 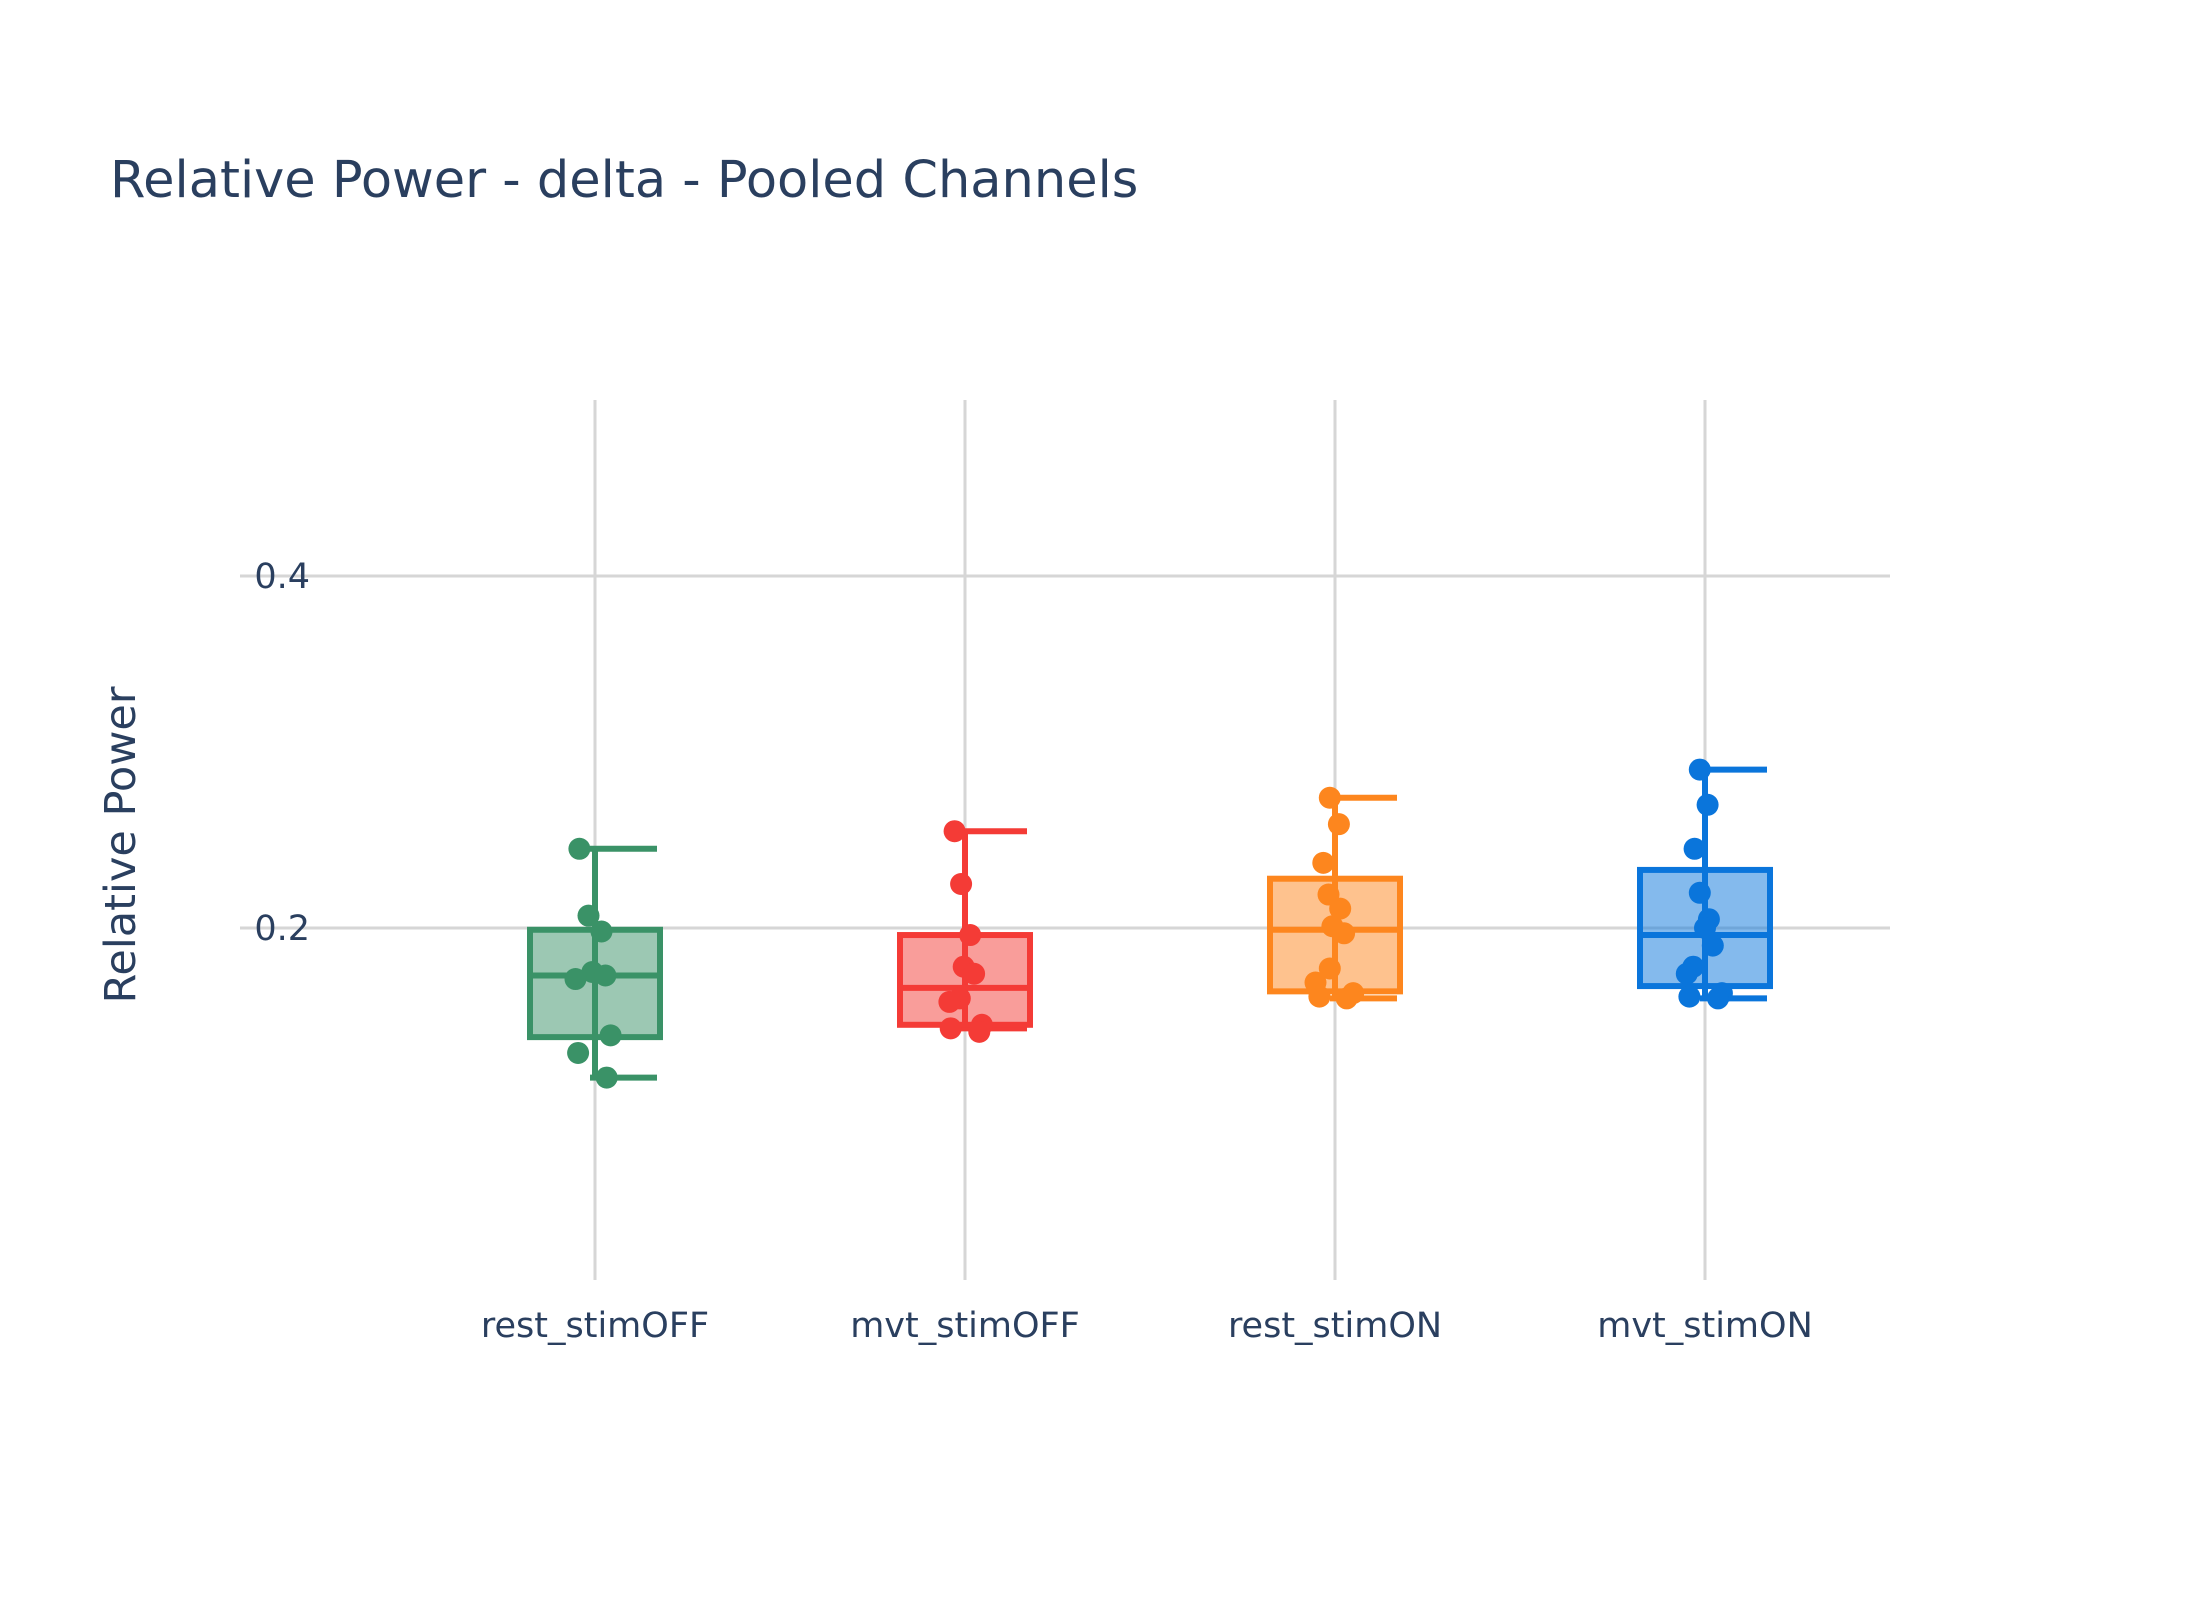 I want to click on box-group-rest-stimOFF, so click(x=595, y=963).